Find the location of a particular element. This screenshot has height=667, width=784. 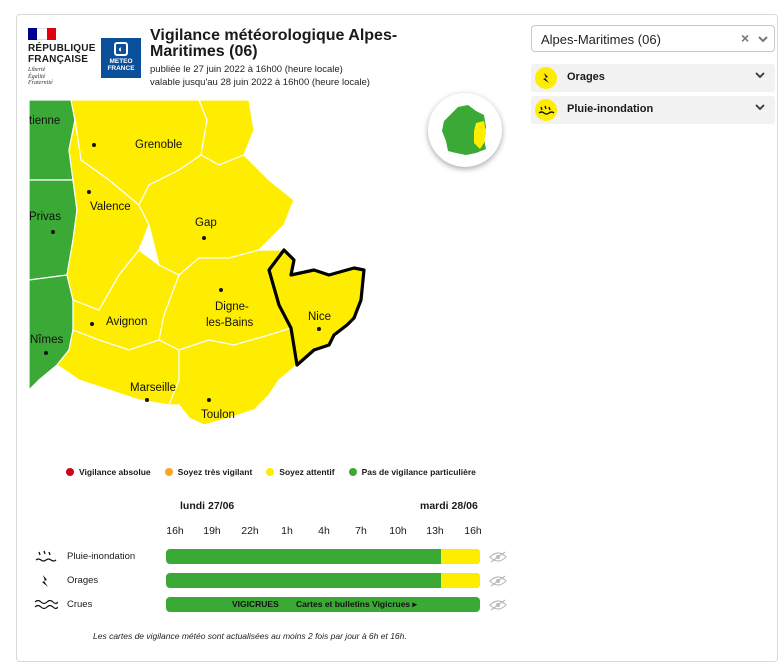

legend-dot-green is located at coordinates (352, 472).